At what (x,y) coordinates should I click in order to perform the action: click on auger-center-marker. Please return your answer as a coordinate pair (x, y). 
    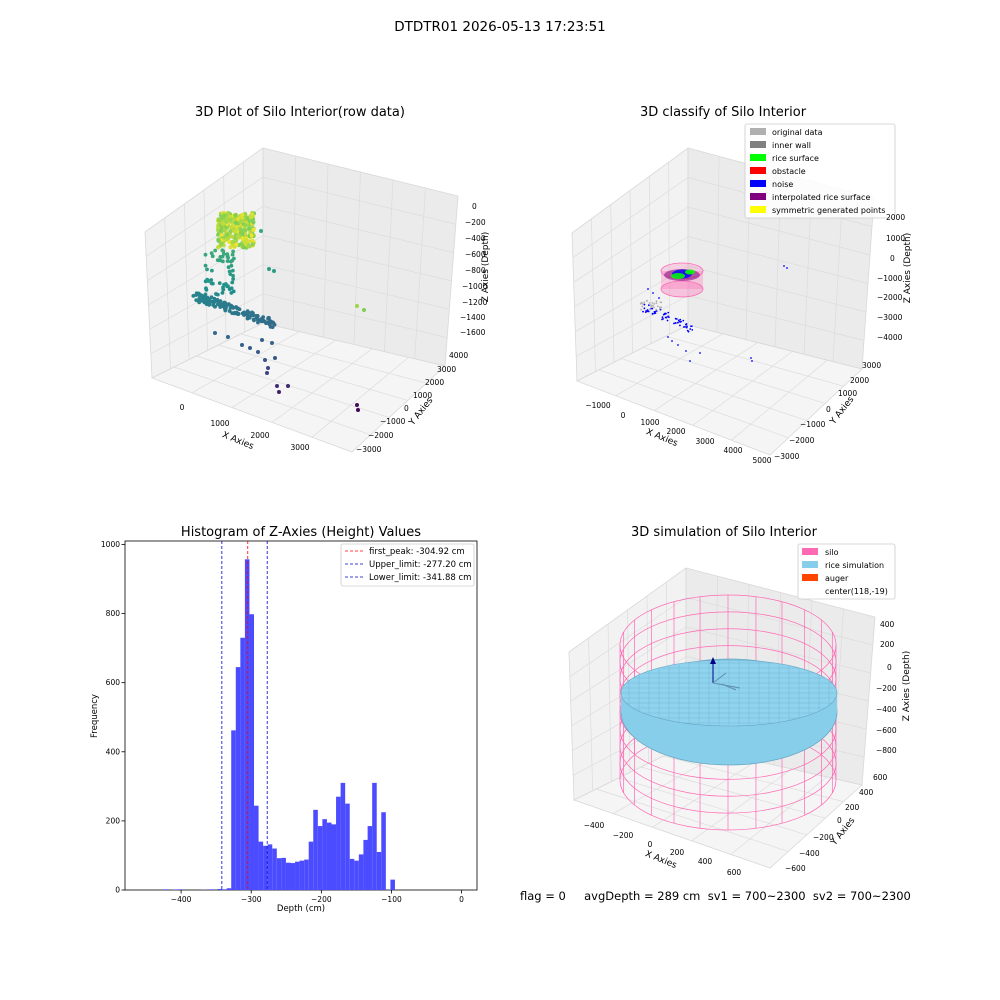
    Looking at the image, I should click on (725, 674).